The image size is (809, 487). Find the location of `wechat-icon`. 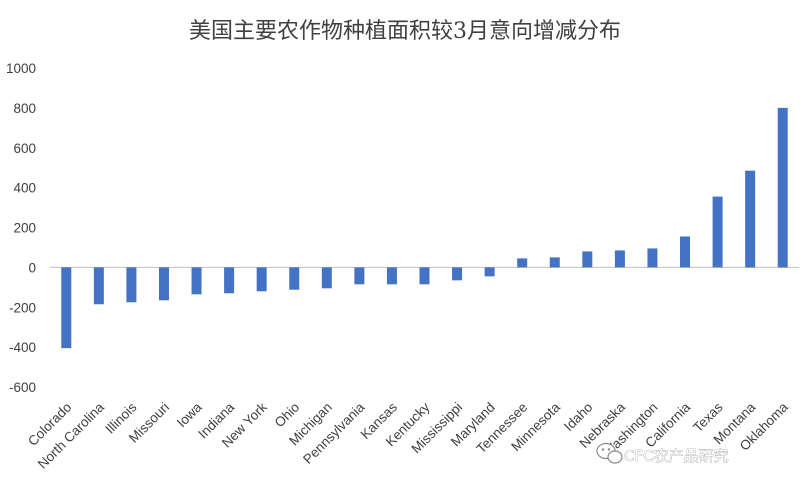

wechat-icon is located at coordinates (609, 453).